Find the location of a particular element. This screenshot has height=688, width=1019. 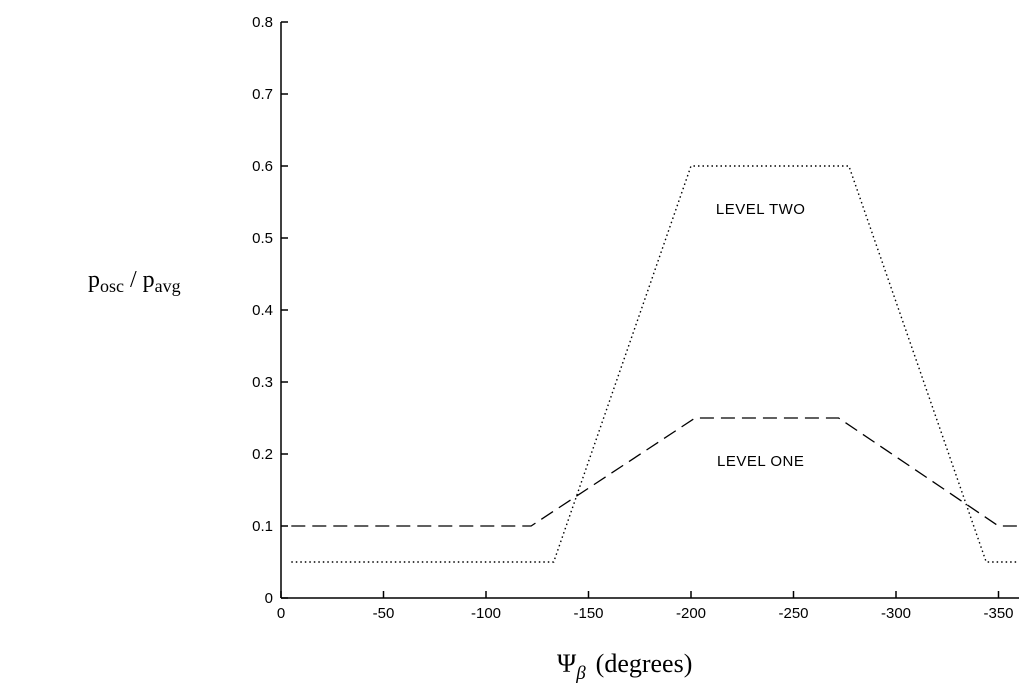

y-tick-label: 0.6 is located at coordinates (262, 166).